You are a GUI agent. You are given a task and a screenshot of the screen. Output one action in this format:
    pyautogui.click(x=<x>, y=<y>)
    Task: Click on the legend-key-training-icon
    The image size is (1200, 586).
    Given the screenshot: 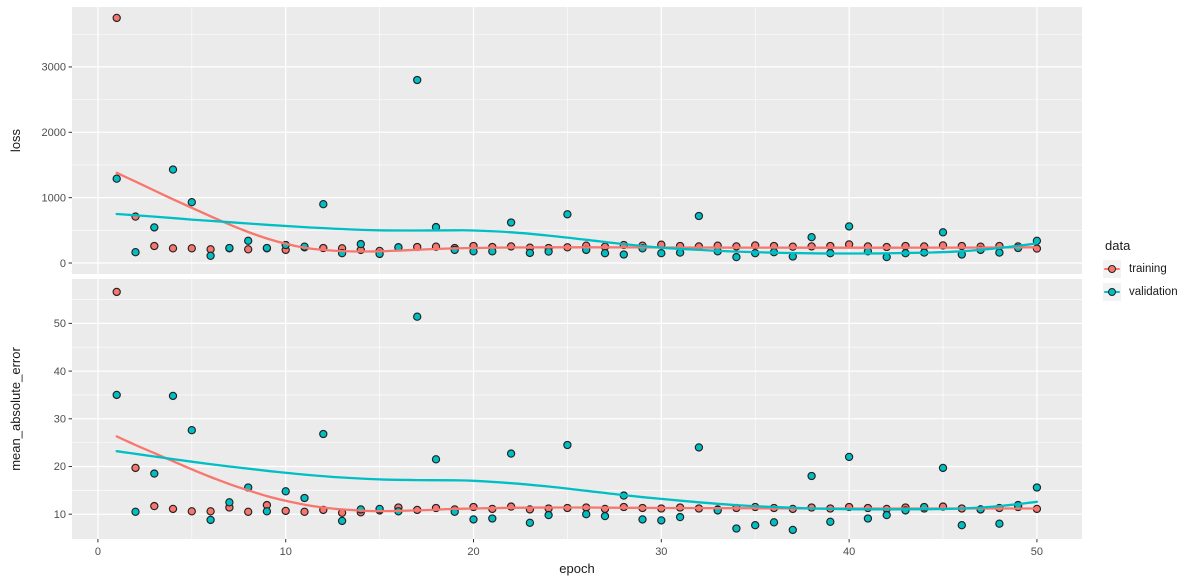 What is the action you would take?
    pyautogui.click(x=1112, y=269)
    